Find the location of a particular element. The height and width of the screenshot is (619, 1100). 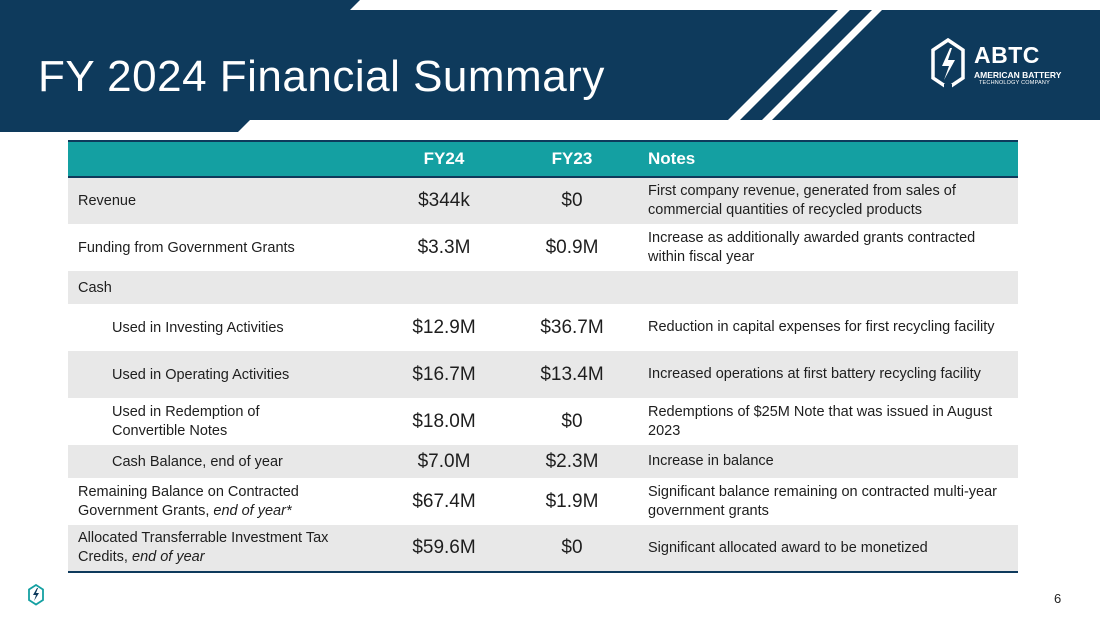

row-label: Used in Redemption of Convertible Notes is located at coordinates (186, 421).